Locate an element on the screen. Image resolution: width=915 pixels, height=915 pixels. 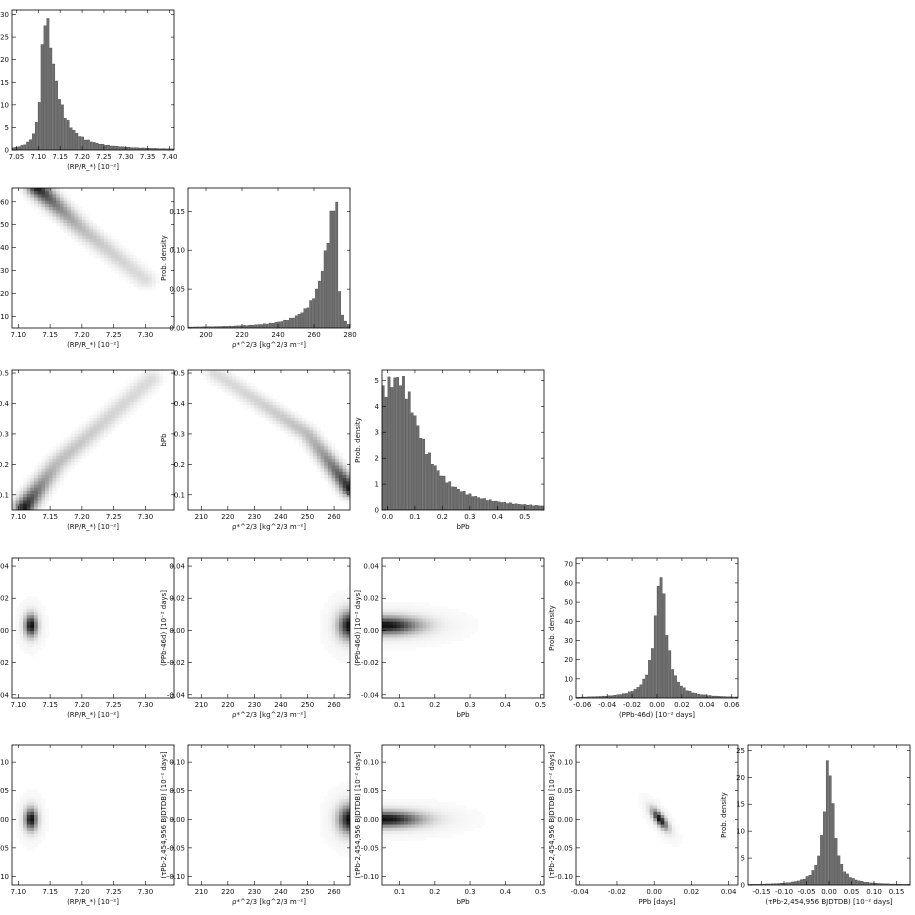
y-tick-label: 2 is located at coordinates (377, 459).